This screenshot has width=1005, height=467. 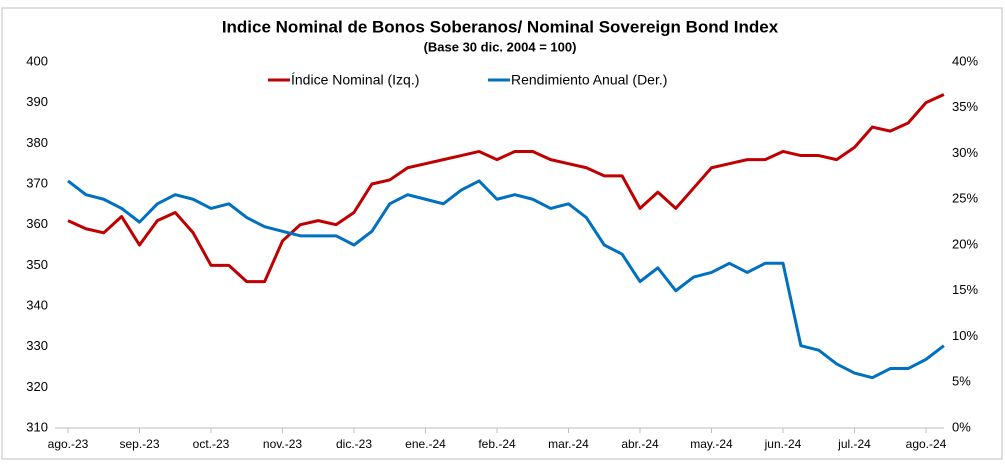 What do you see at coordinates (355, 80) in the screenshot?
I see `legend-label: Índice Nominal (Izq.)` at bounding box center [355, 80].